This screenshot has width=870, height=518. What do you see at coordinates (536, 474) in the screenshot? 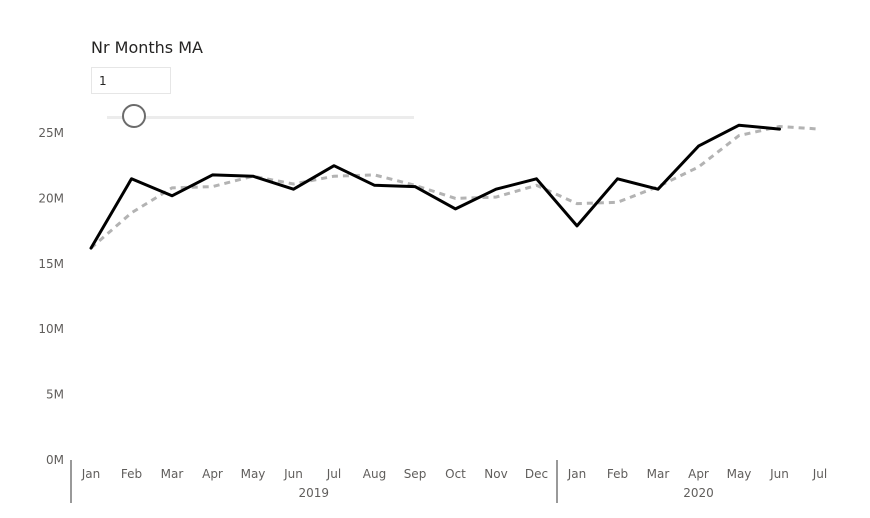
I see `x-tick-label: Dec` at bounding box center [536, 474].